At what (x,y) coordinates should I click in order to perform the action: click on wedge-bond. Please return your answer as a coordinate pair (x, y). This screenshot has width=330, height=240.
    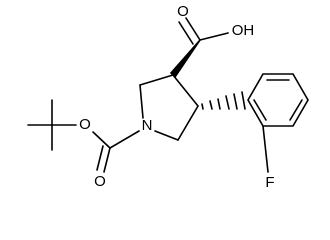
    Looking at the image, I should click on (185, 59).